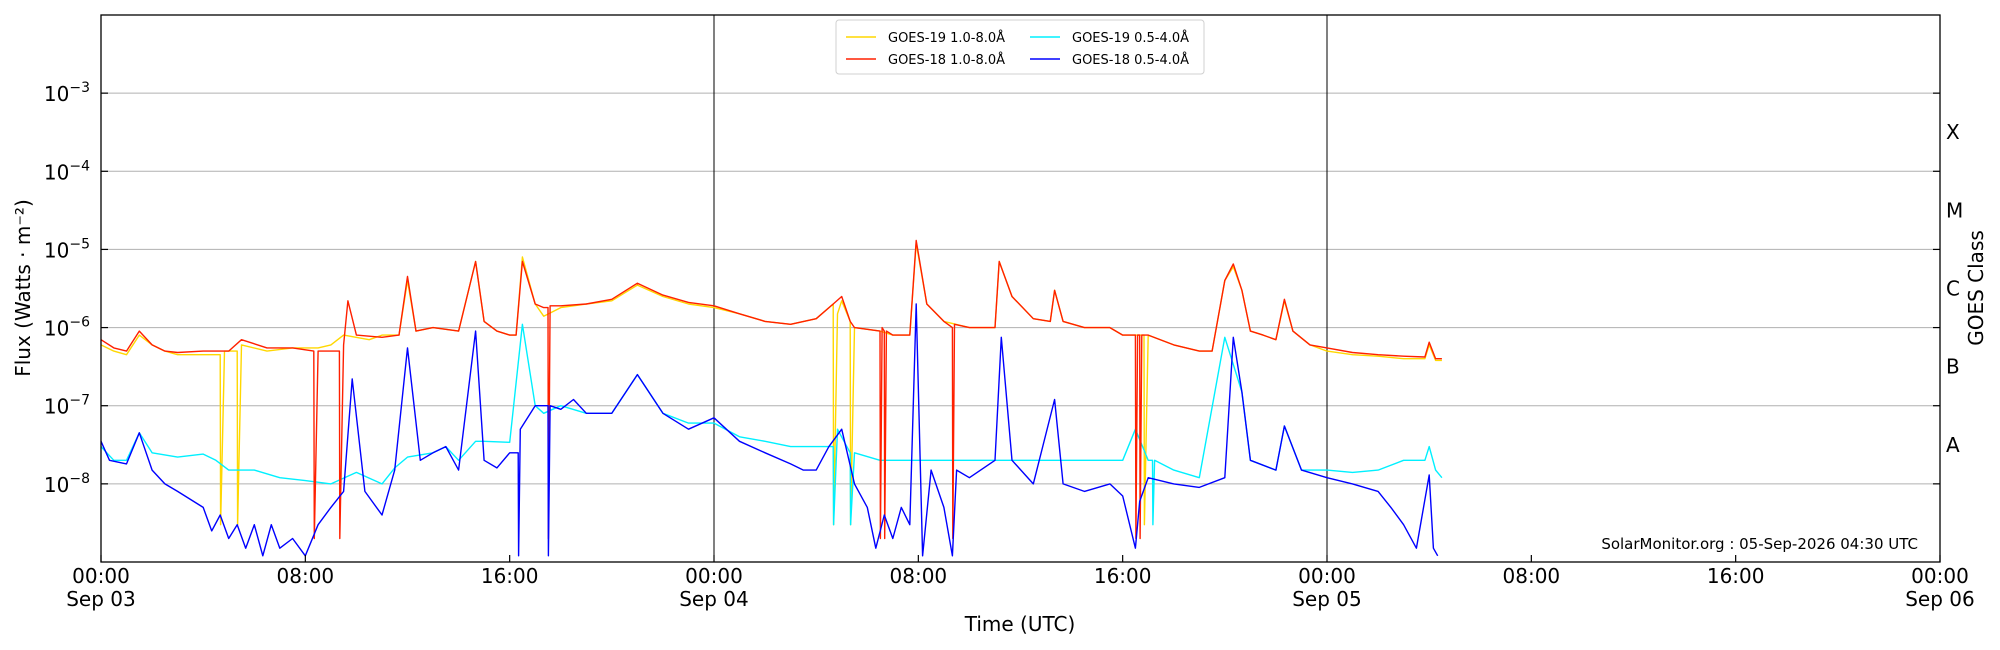 This screenshot has height=650, width=2000. I want to click on x-tick-label-6: 00:00, so click(1327, 576).